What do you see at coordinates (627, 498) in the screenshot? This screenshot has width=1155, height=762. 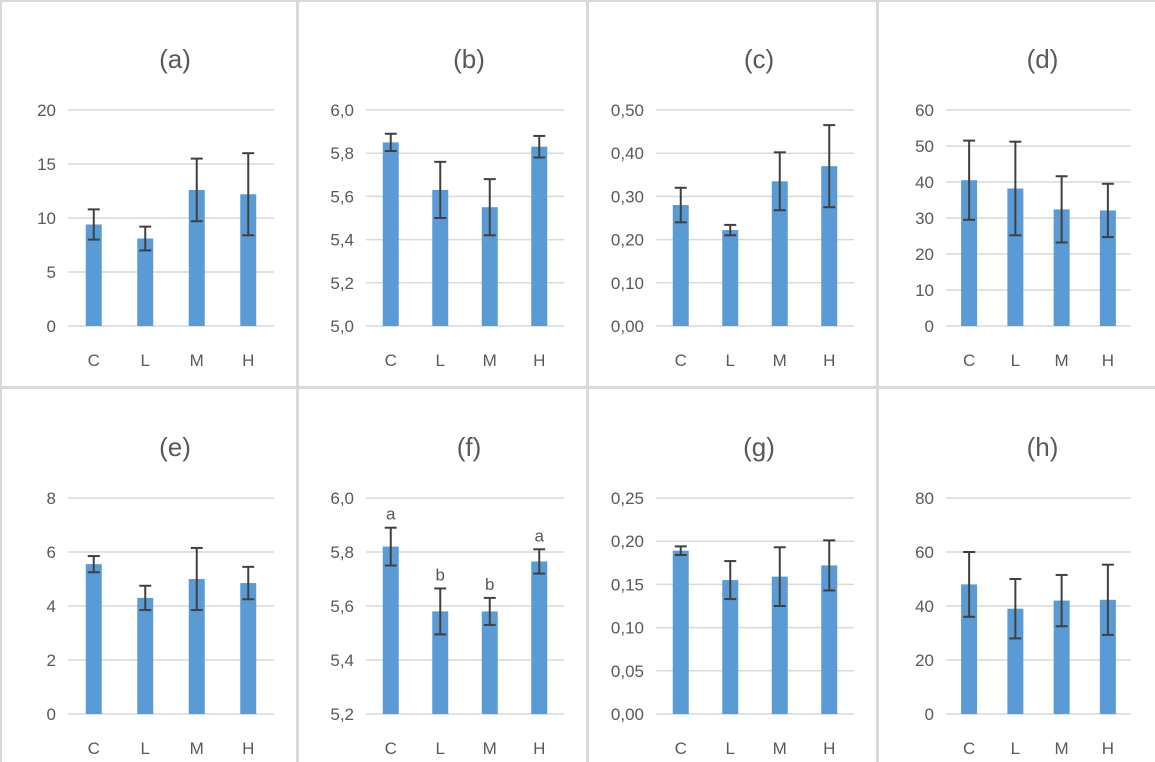 I see `y-tick-label: 0,25` at bounding box center [627, 498].